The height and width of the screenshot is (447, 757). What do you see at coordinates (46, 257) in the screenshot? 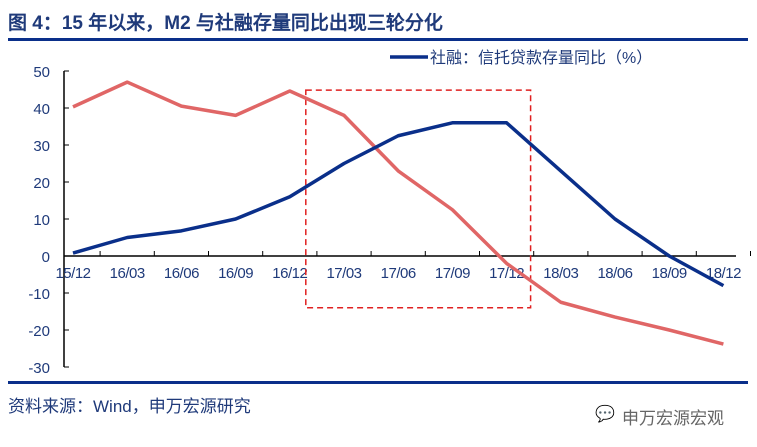
I see `y-tick-label: 0` at bounding box center [46, 257].